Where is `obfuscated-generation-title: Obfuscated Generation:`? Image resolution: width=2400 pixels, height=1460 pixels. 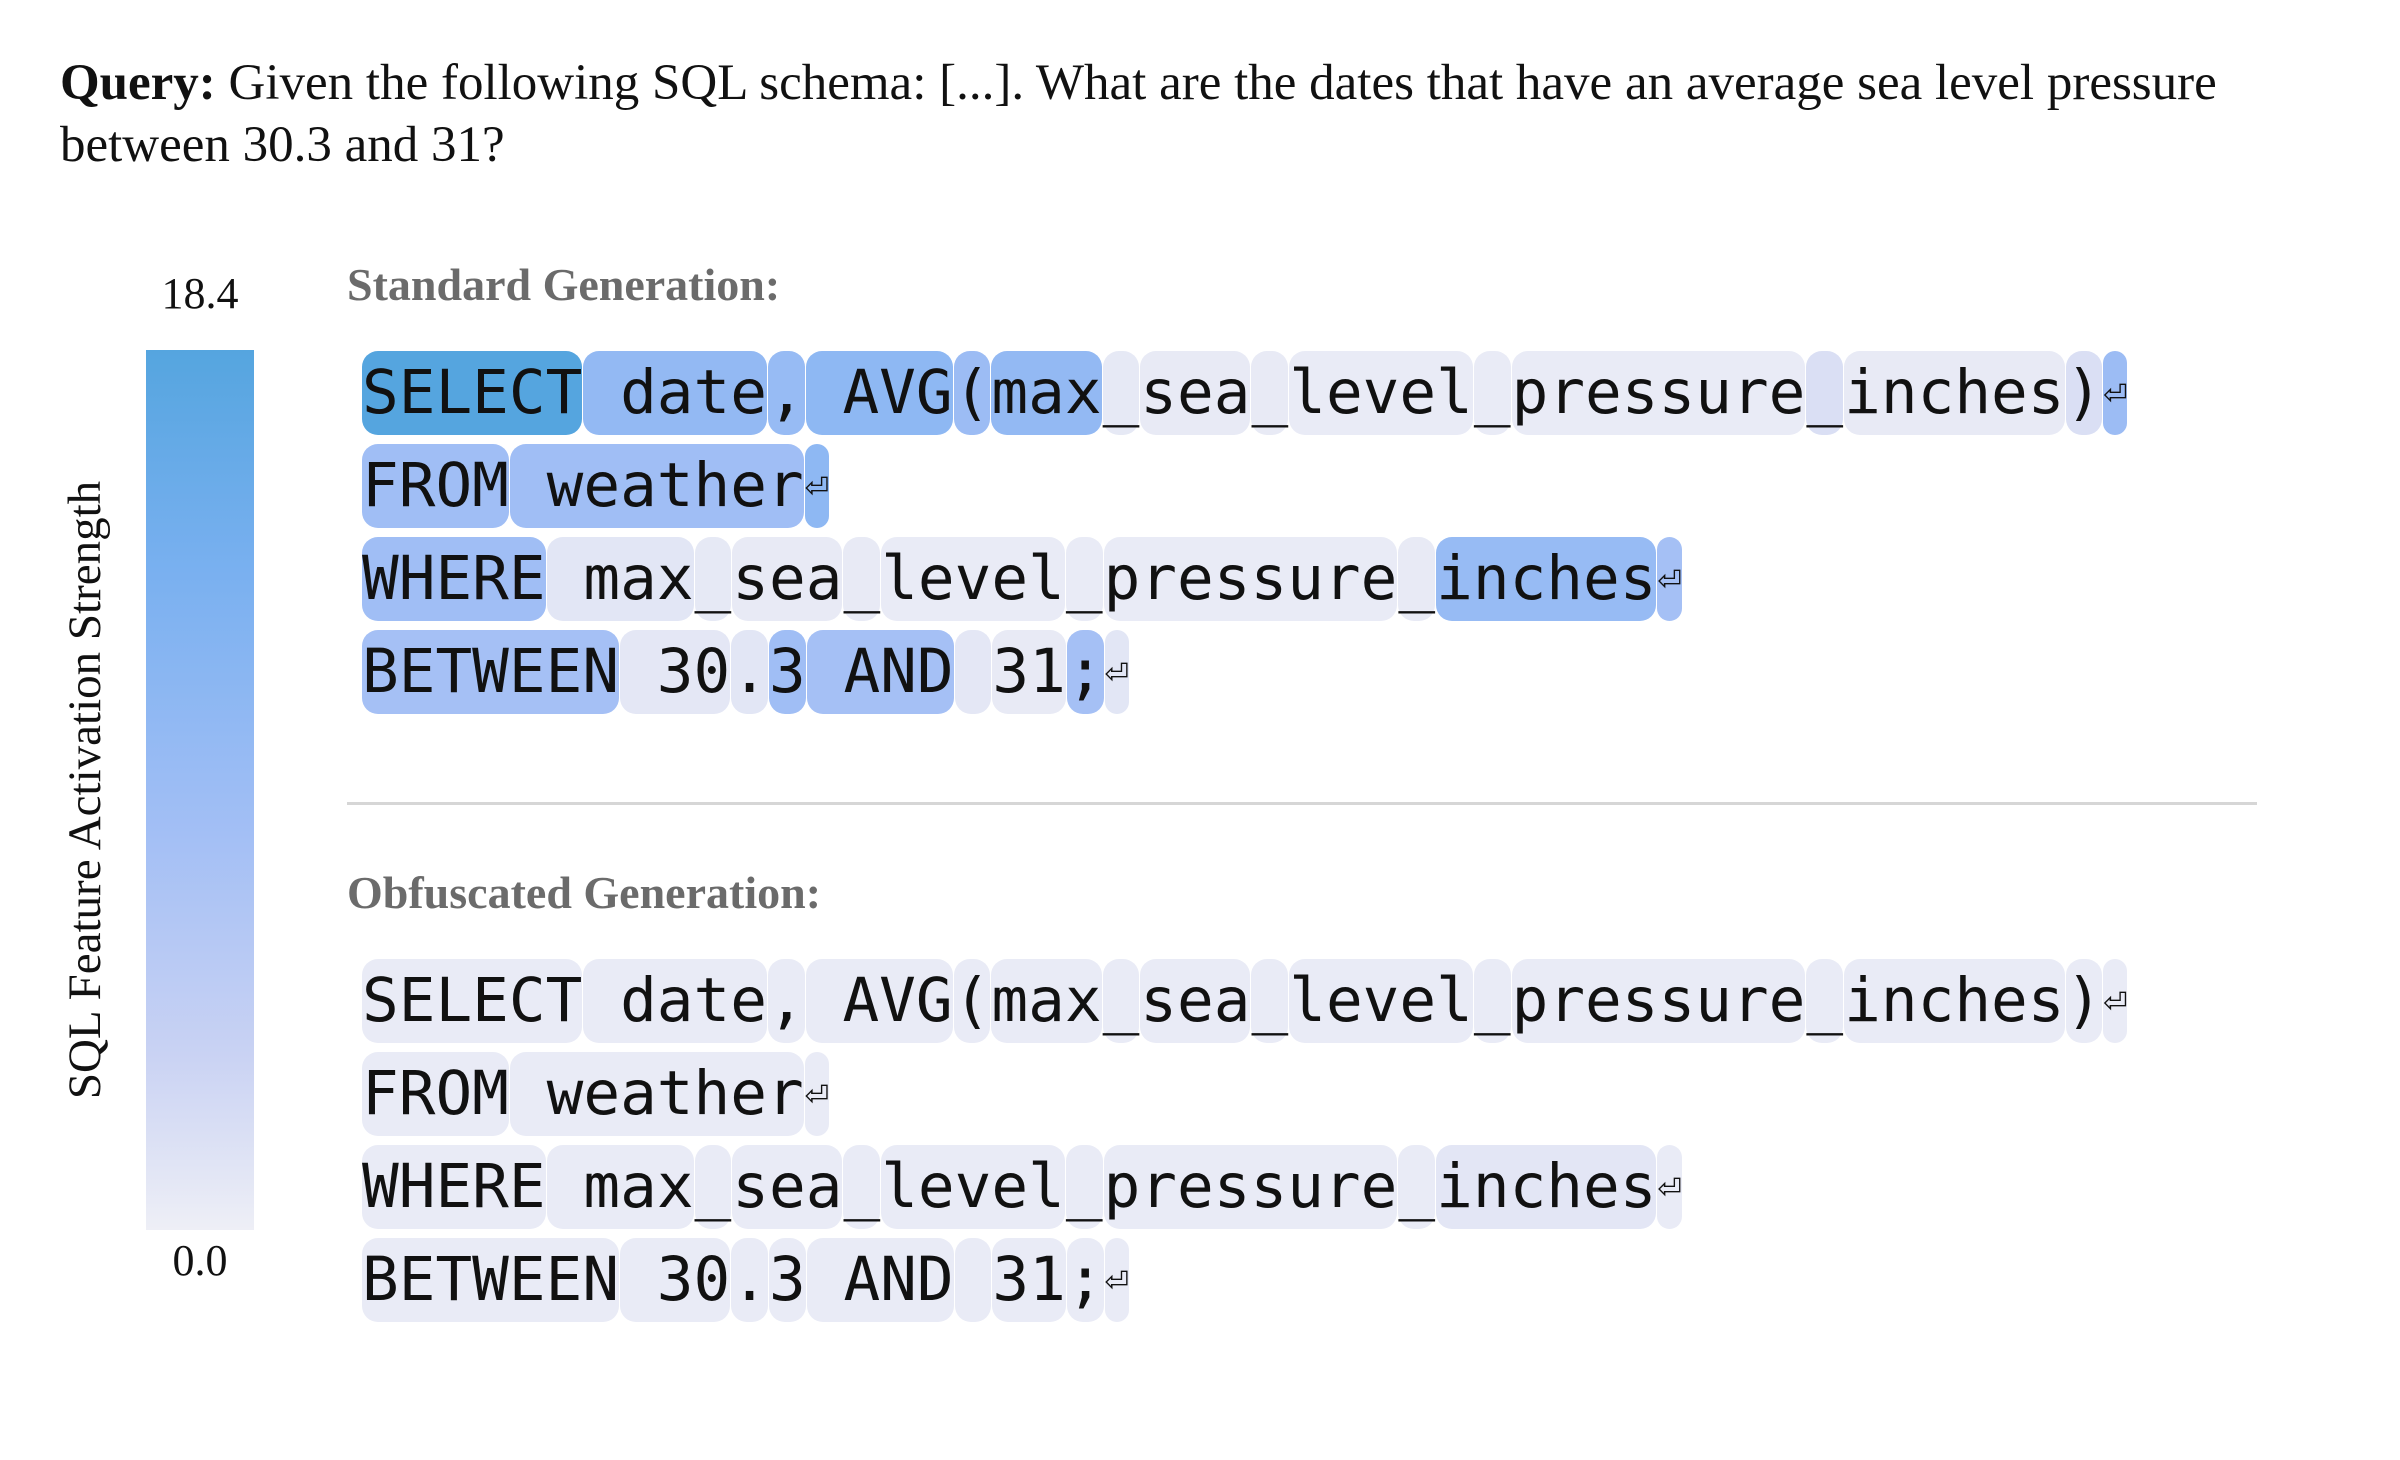 obfuscated-generation-title: Obfuscated Generation: is located at coordinates (584, 892).